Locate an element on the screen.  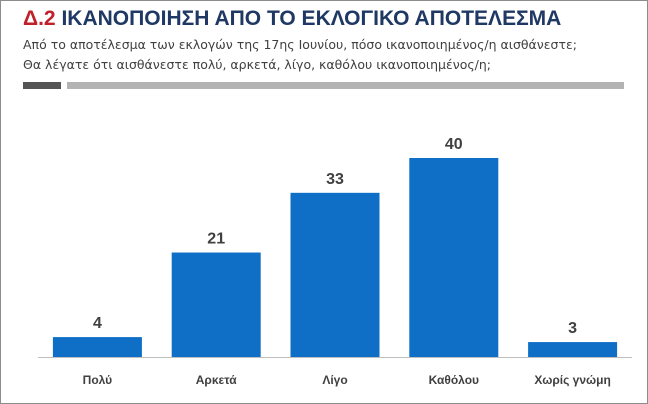
category-label-4: Χωρίς γνώμη is located at coordinates (572, 380).